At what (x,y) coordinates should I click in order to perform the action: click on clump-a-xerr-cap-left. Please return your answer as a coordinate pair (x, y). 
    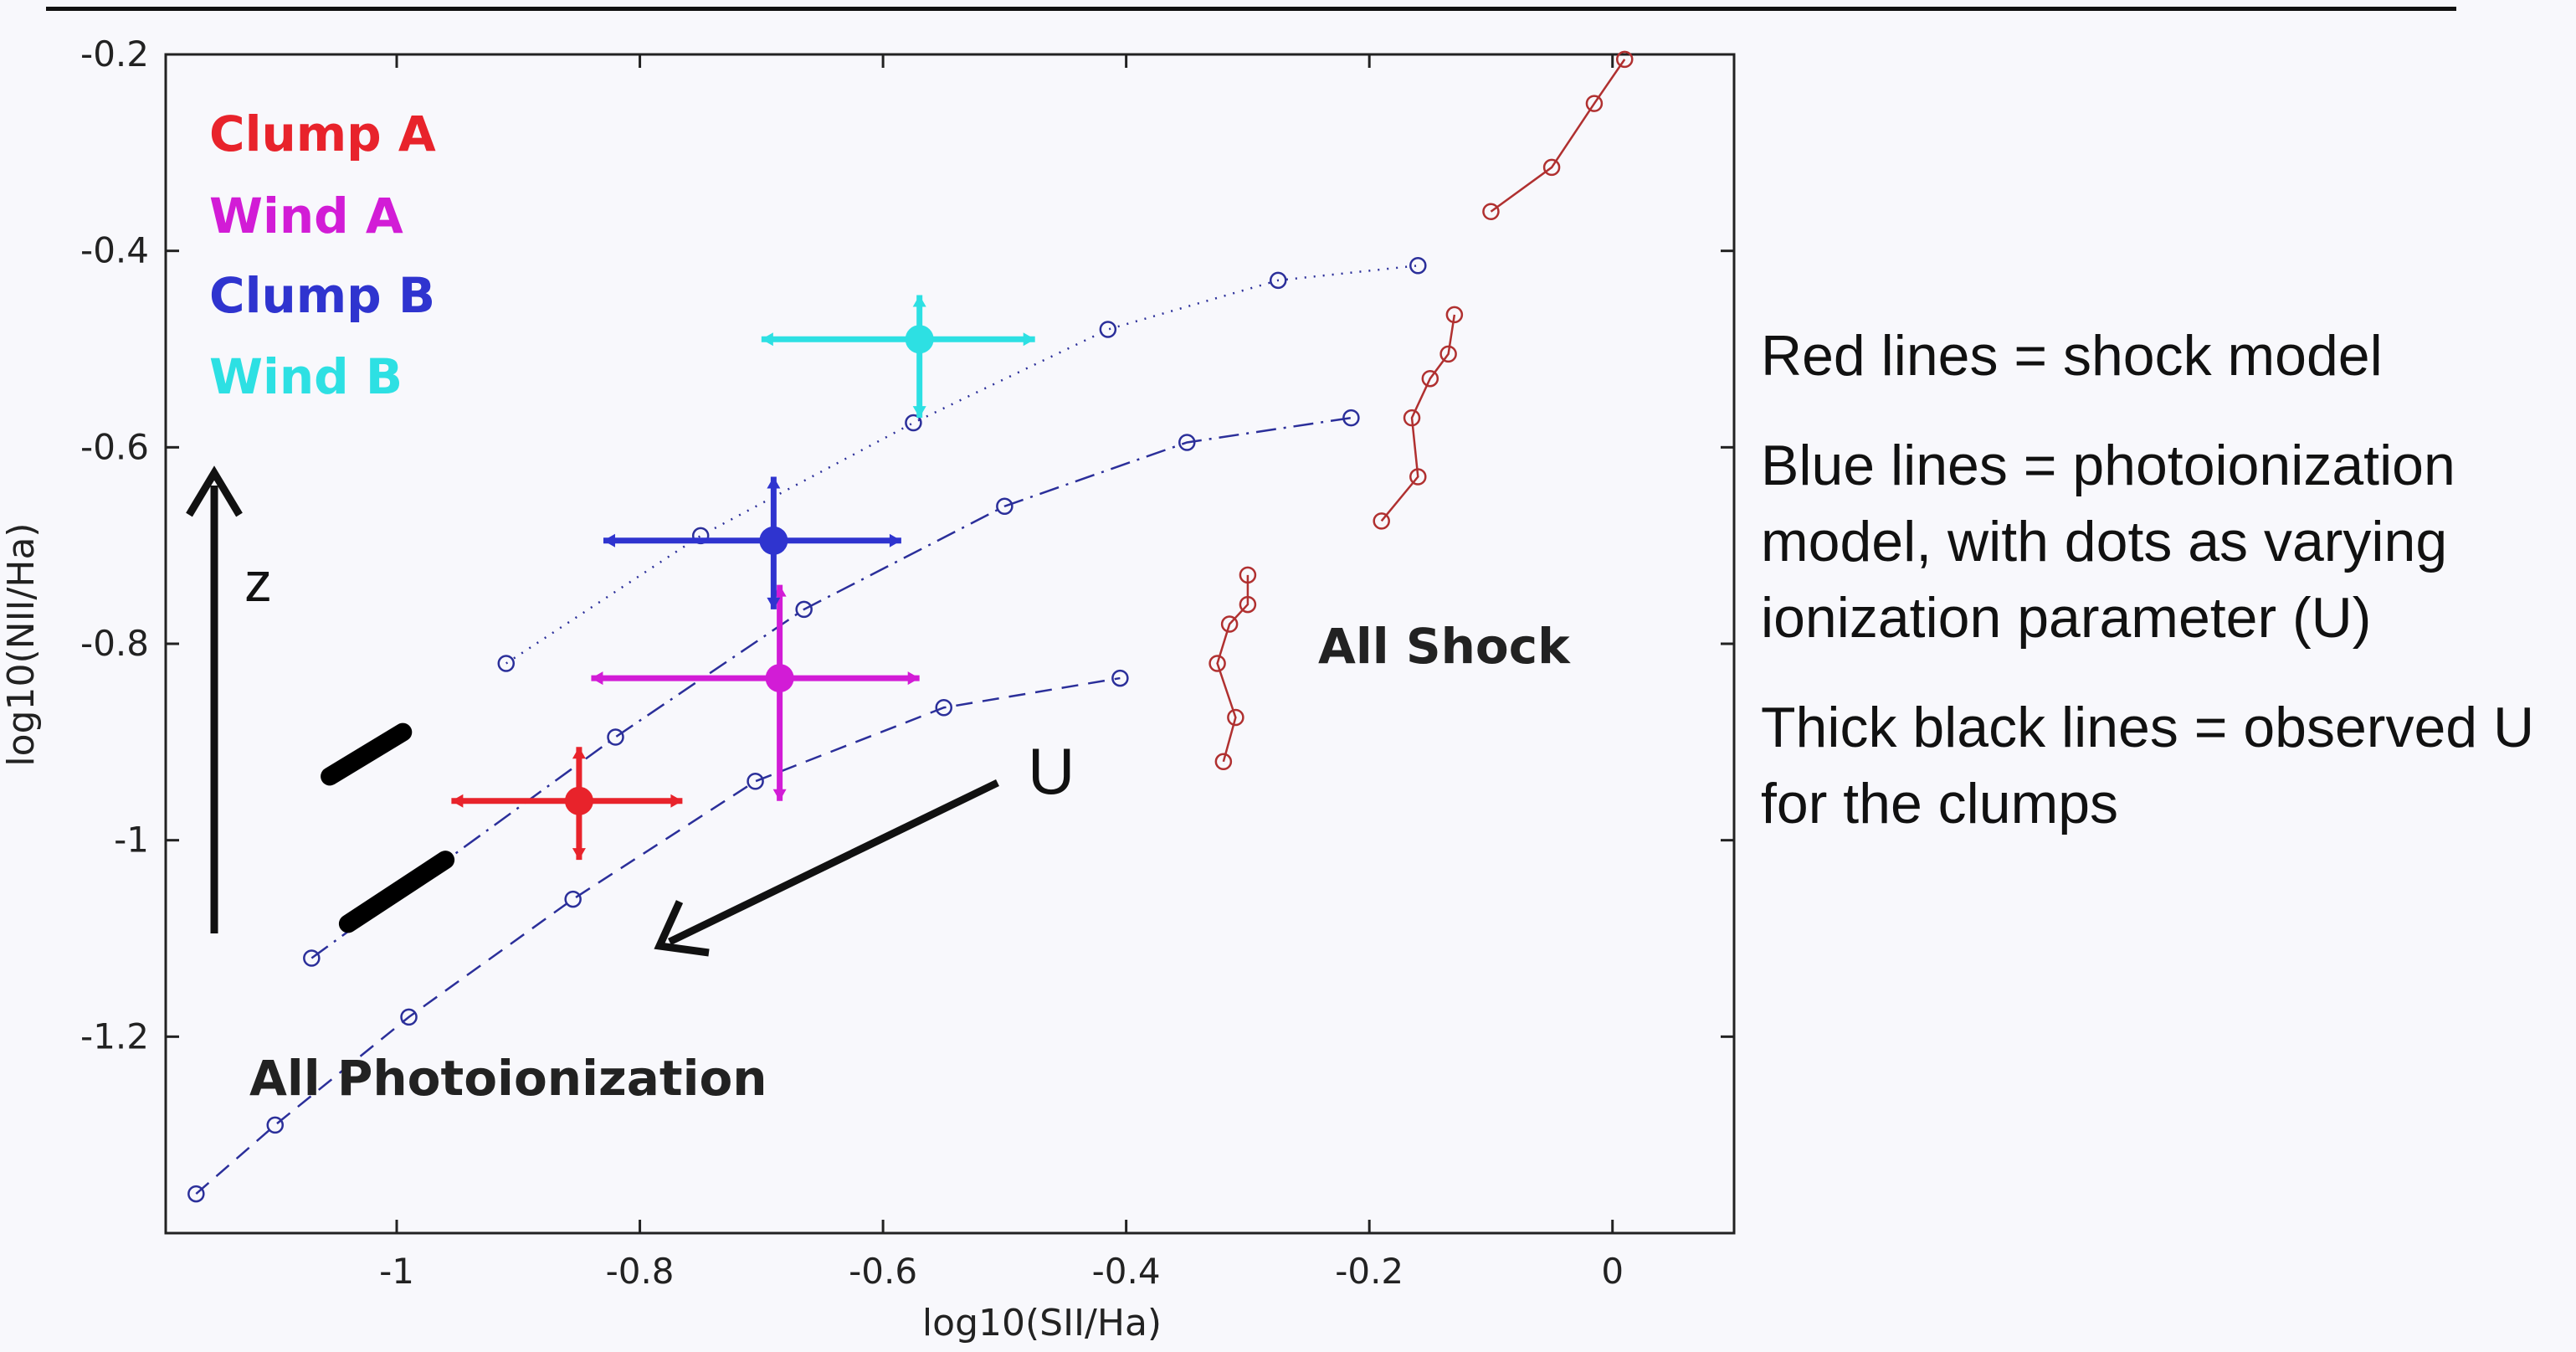
    Looking at the image, I should click on (457, 801).